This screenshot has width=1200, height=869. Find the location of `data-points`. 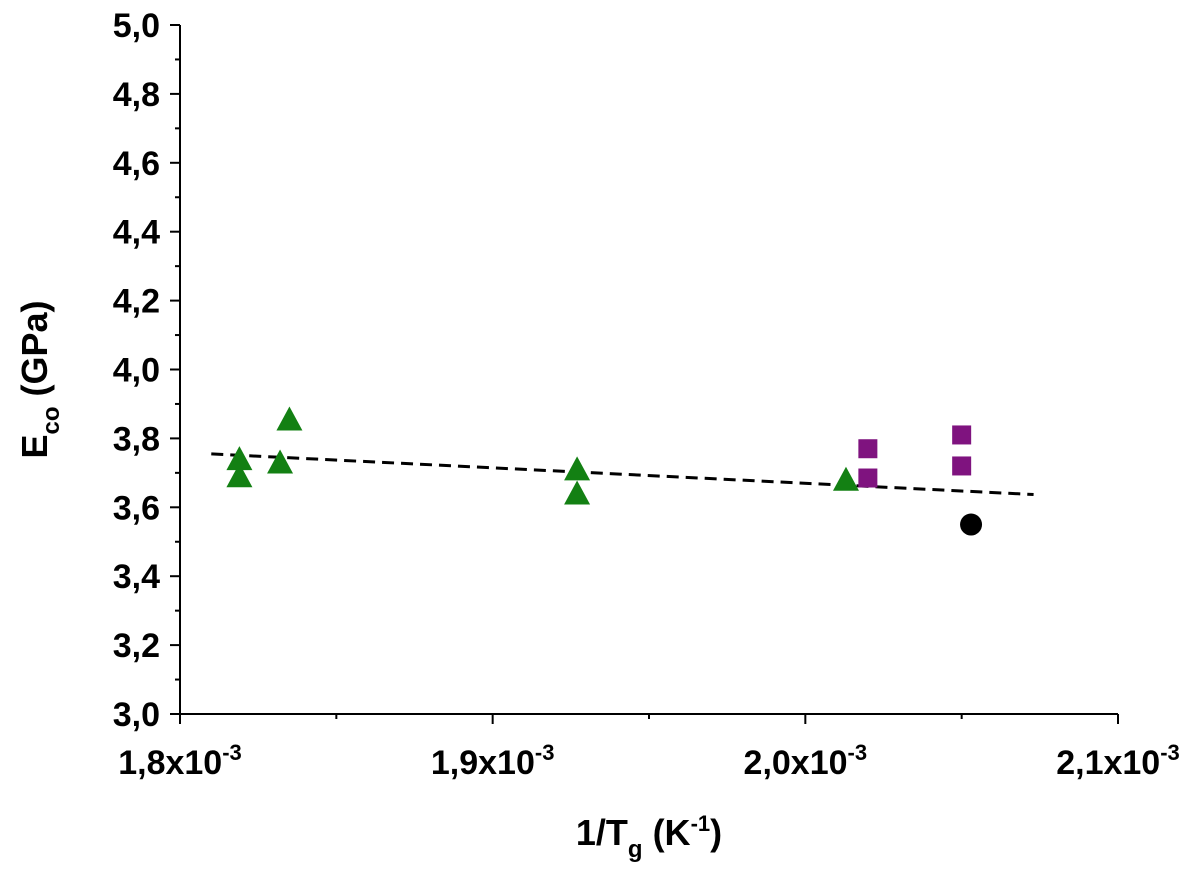

data-points is located at coordinates (604, 471).